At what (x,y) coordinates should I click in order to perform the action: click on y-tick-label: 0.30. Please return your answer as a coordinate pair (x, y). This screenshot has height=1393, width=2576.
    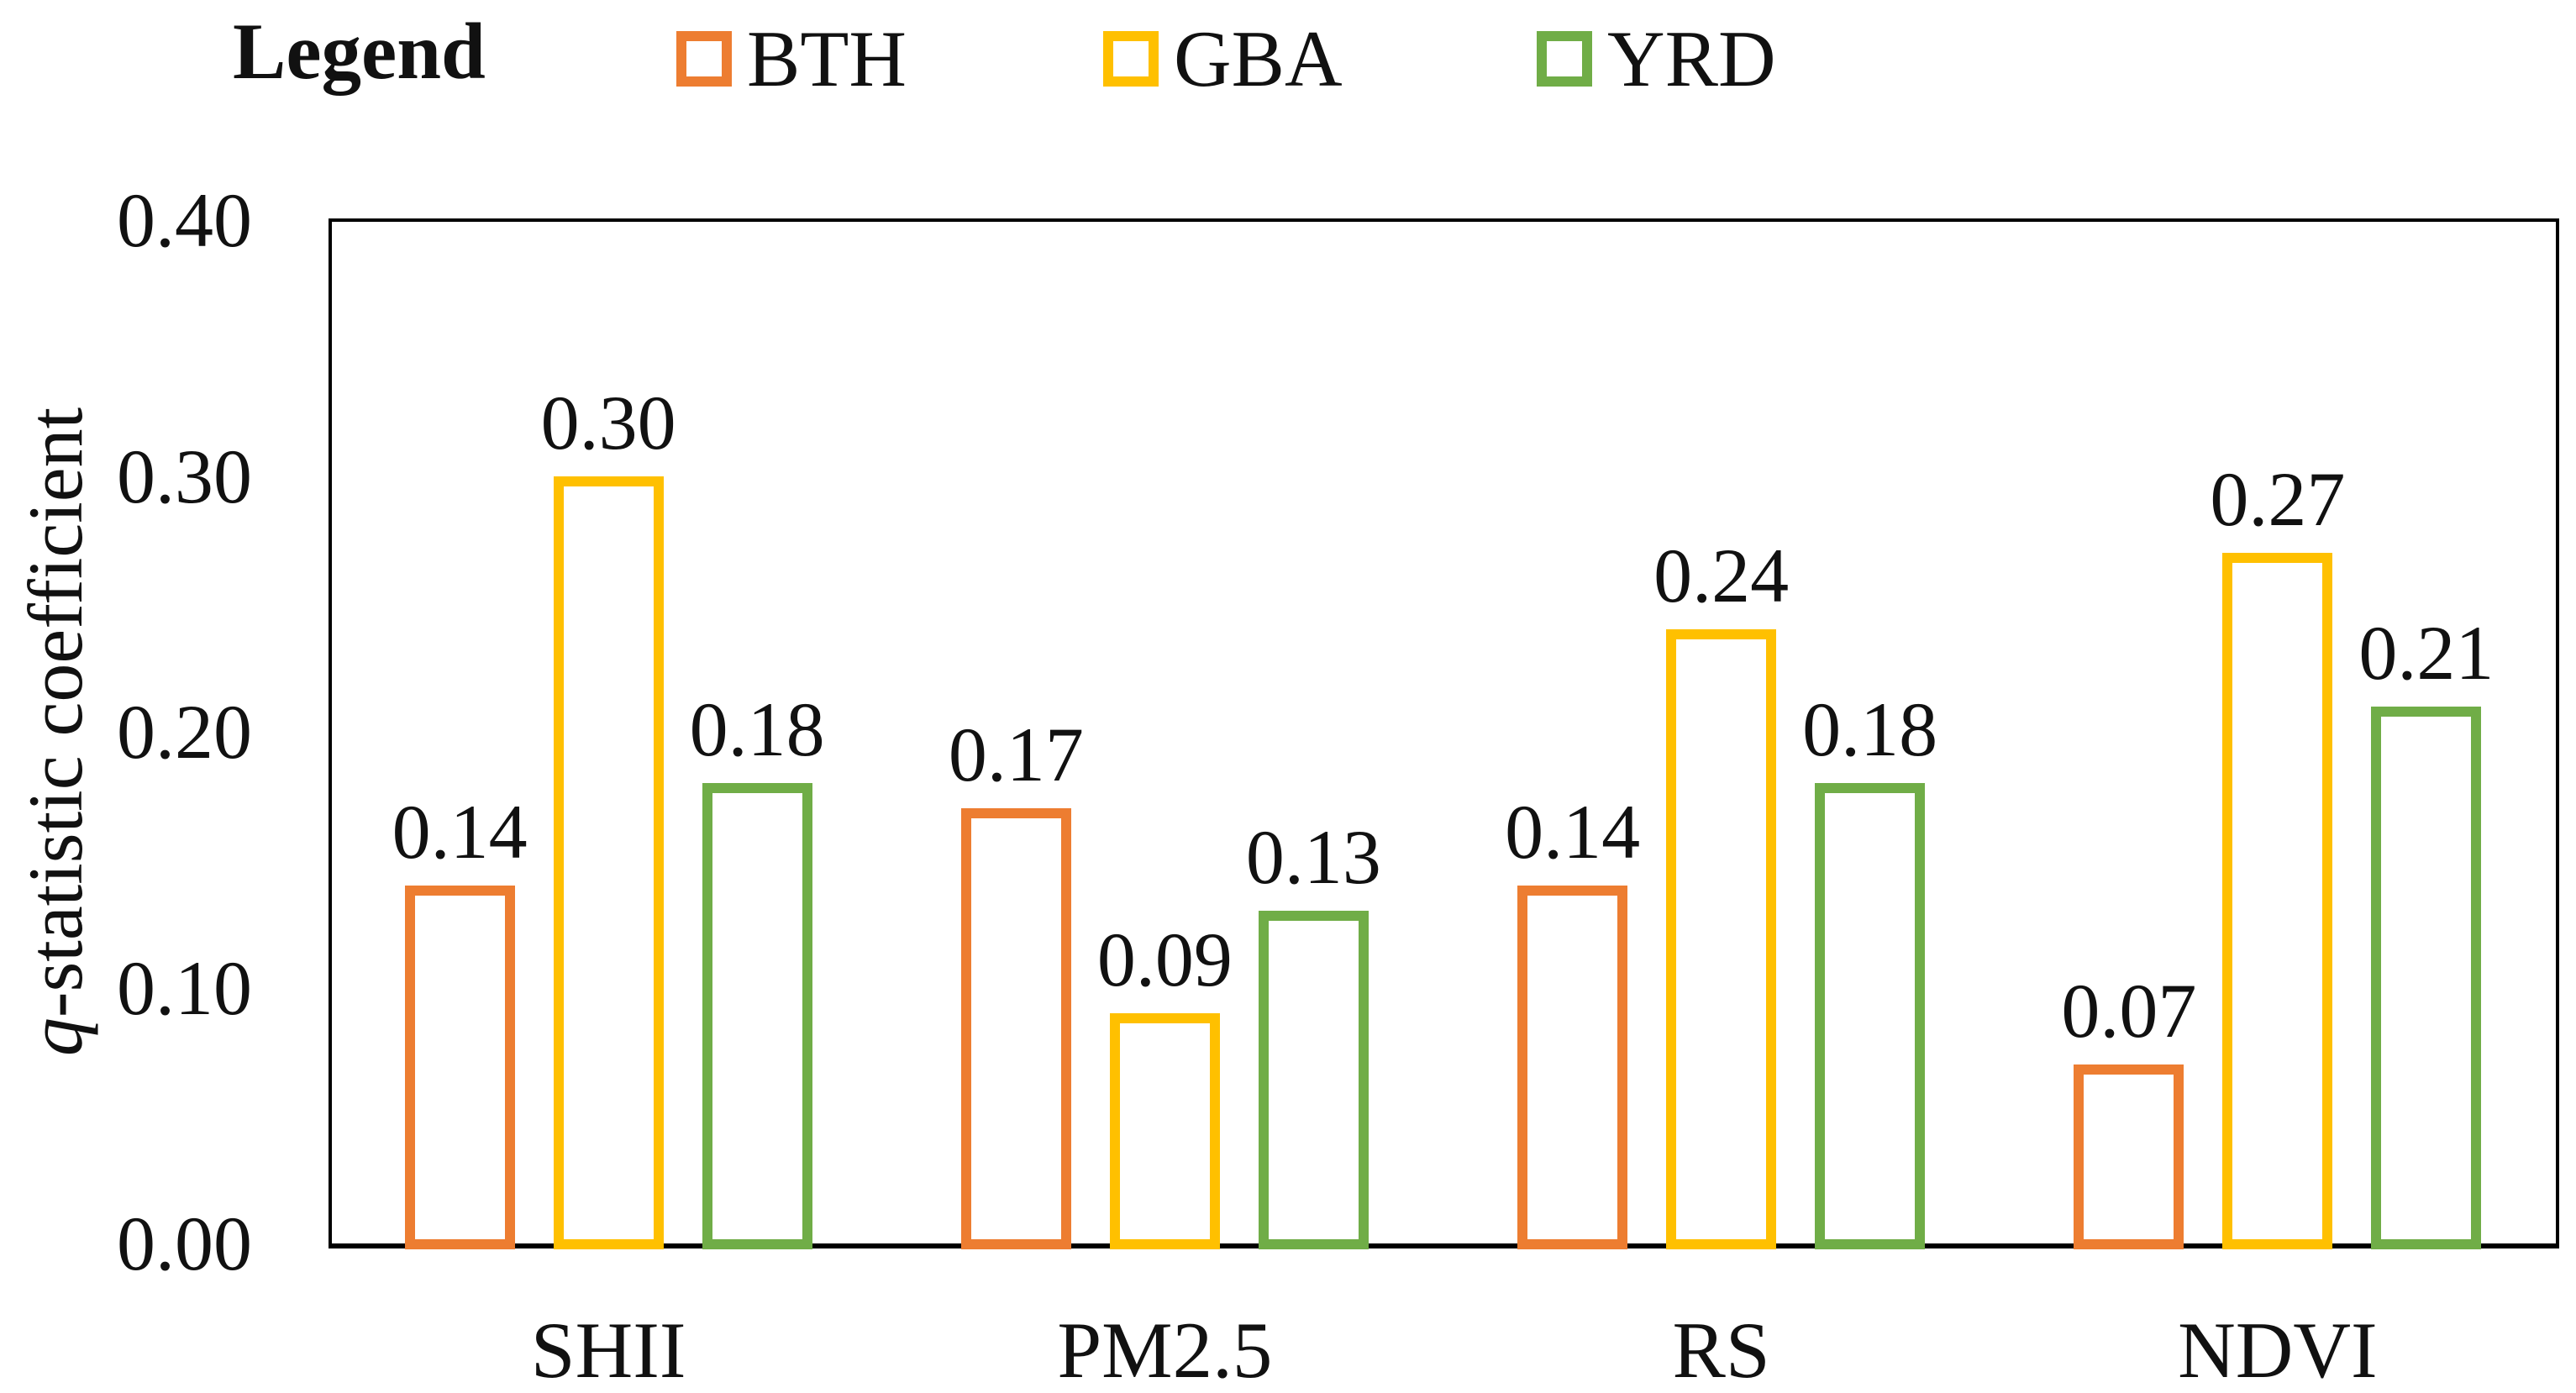
    Looking at the image, I should click on (184, 476).